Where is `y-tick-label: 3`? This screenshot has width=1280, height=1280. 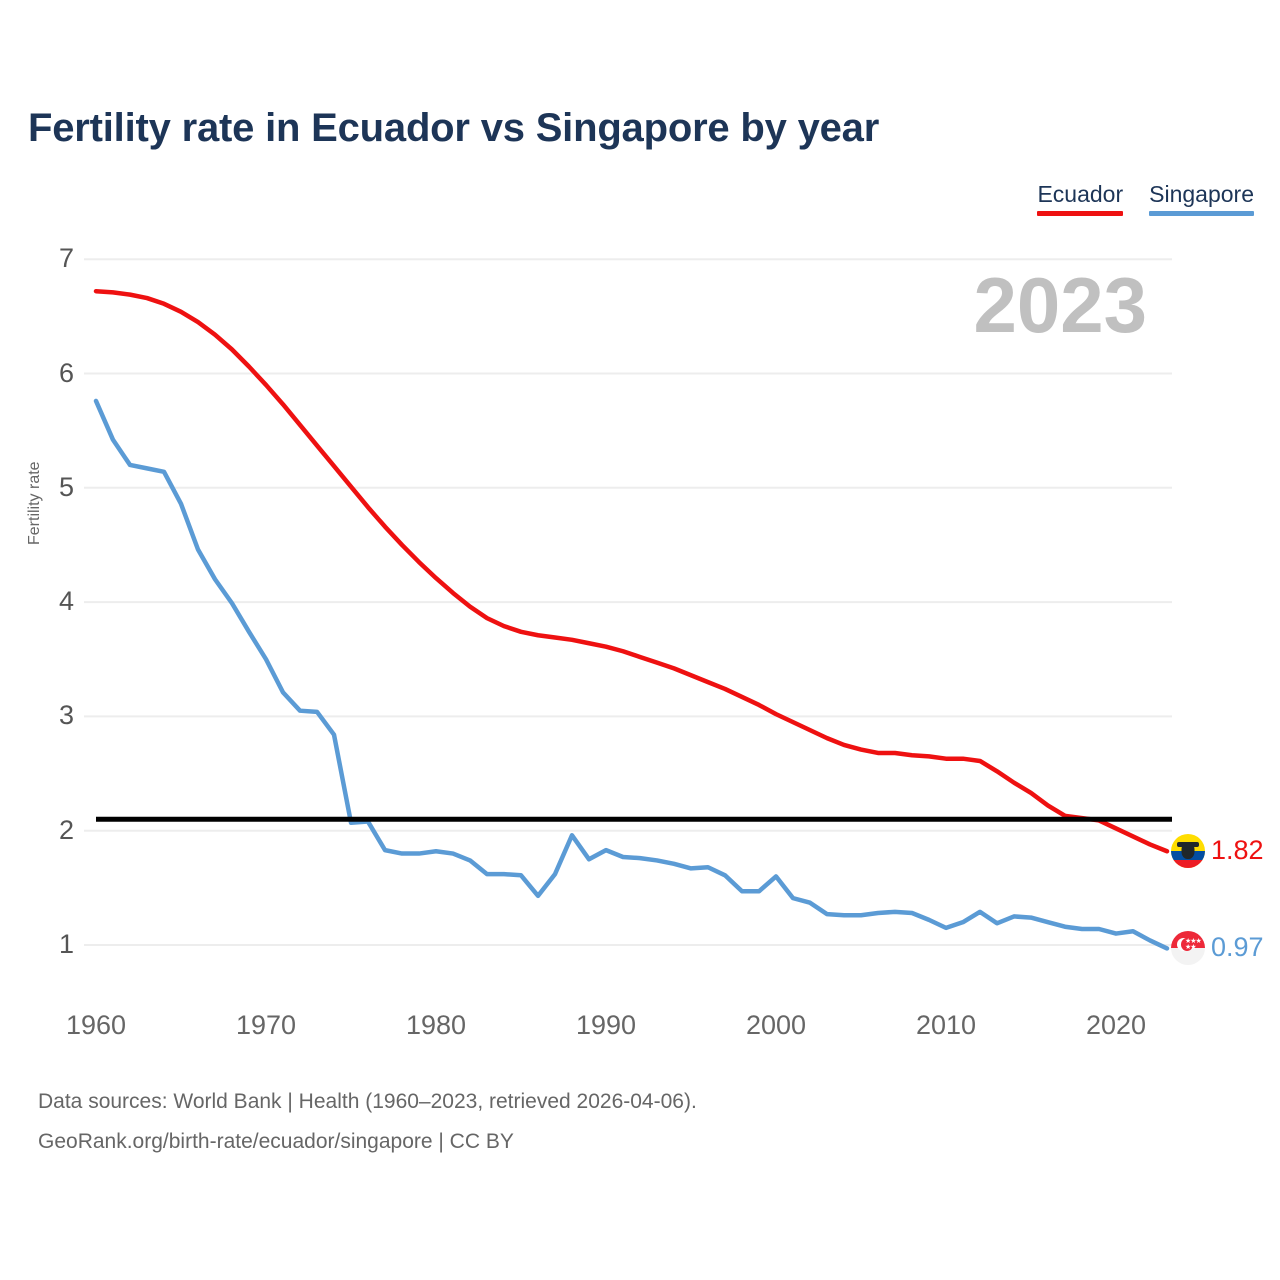 y-tick-label: 3 is located at coordinates (66, 715).